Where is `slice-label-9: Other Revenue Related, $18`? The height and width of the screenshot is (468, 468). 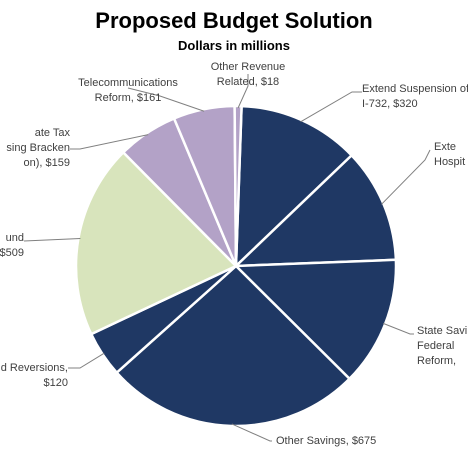 slice-label-9: Other Revenue Related, $18 is located at coordinates (248, 74).